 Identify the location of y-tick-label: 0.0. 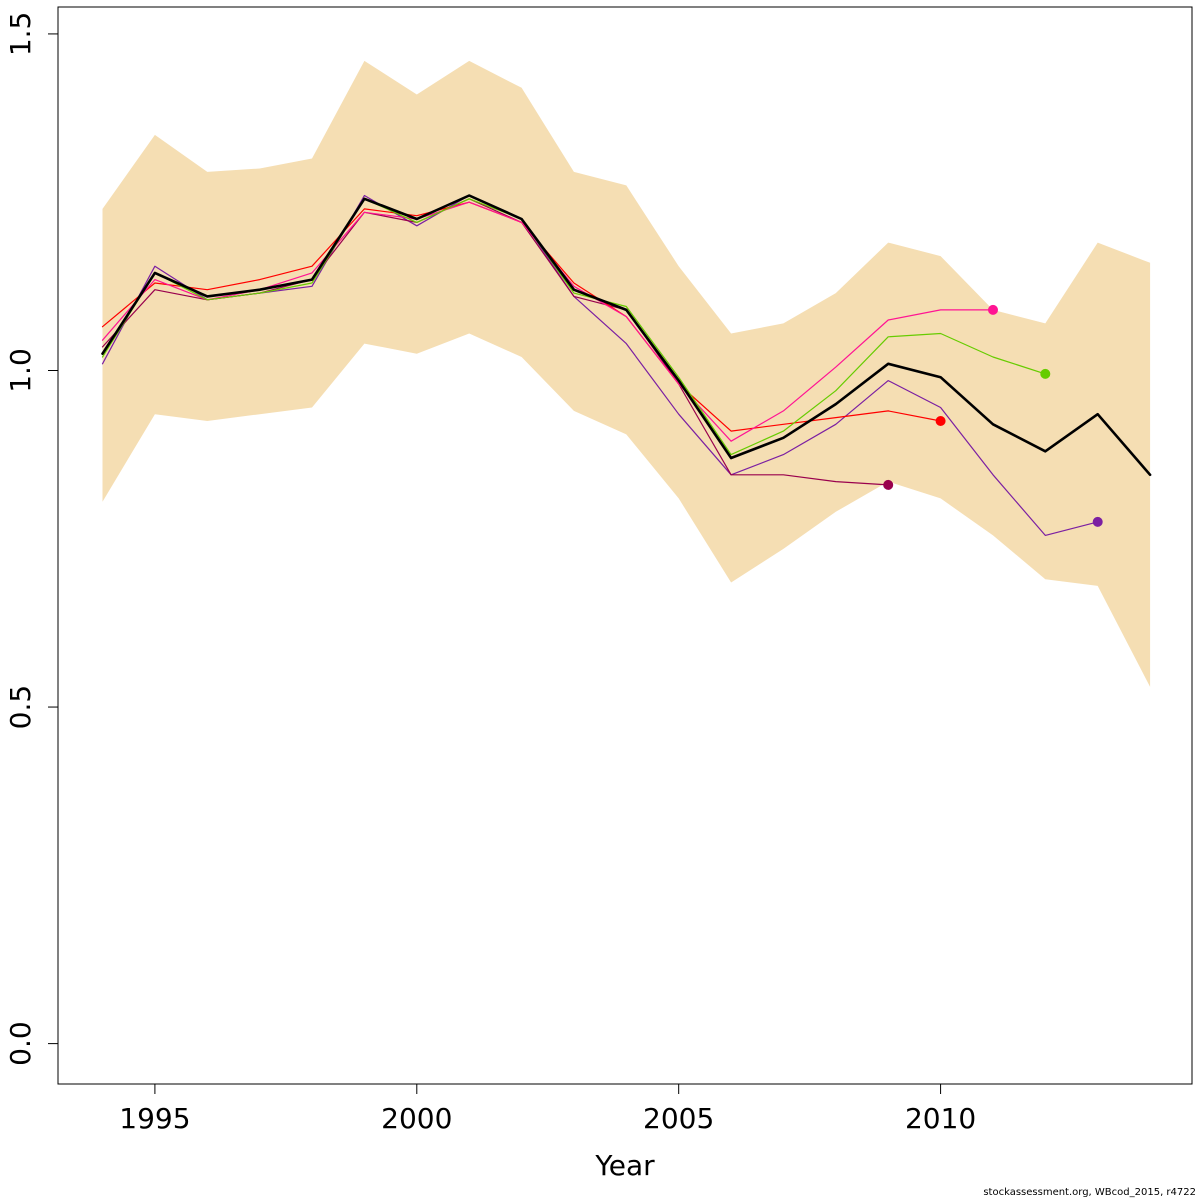
(20, 1043).